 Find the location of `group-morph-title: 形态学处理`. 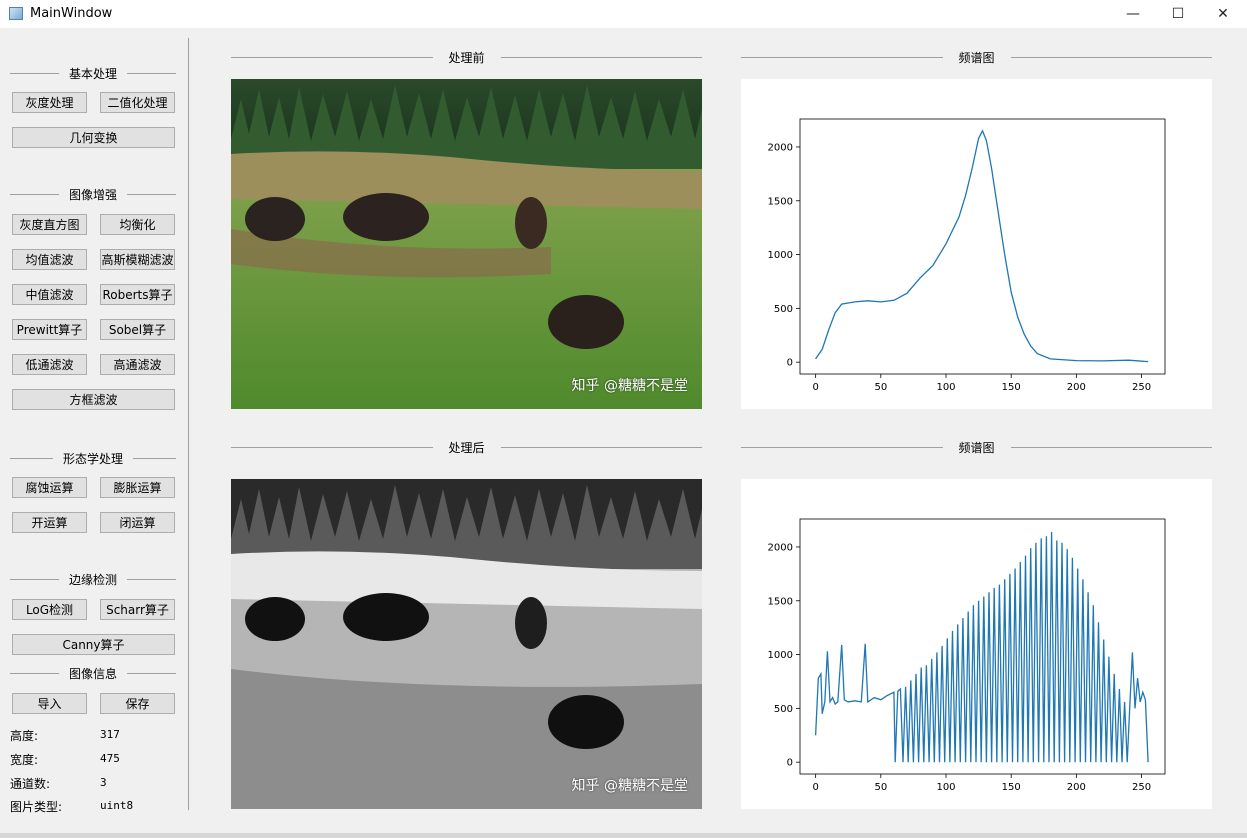

group-morph-title: 形态学处理 is located at coordinates (93, 458).